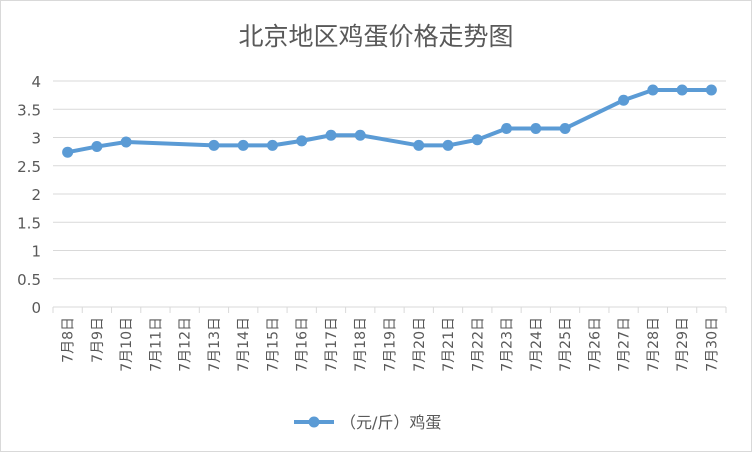 The height and width of the screenshot is (452, 752). Describe the element at coordinates (98, 340) in the screenshot. I see `x-tick-label: 7月9日` at that location.